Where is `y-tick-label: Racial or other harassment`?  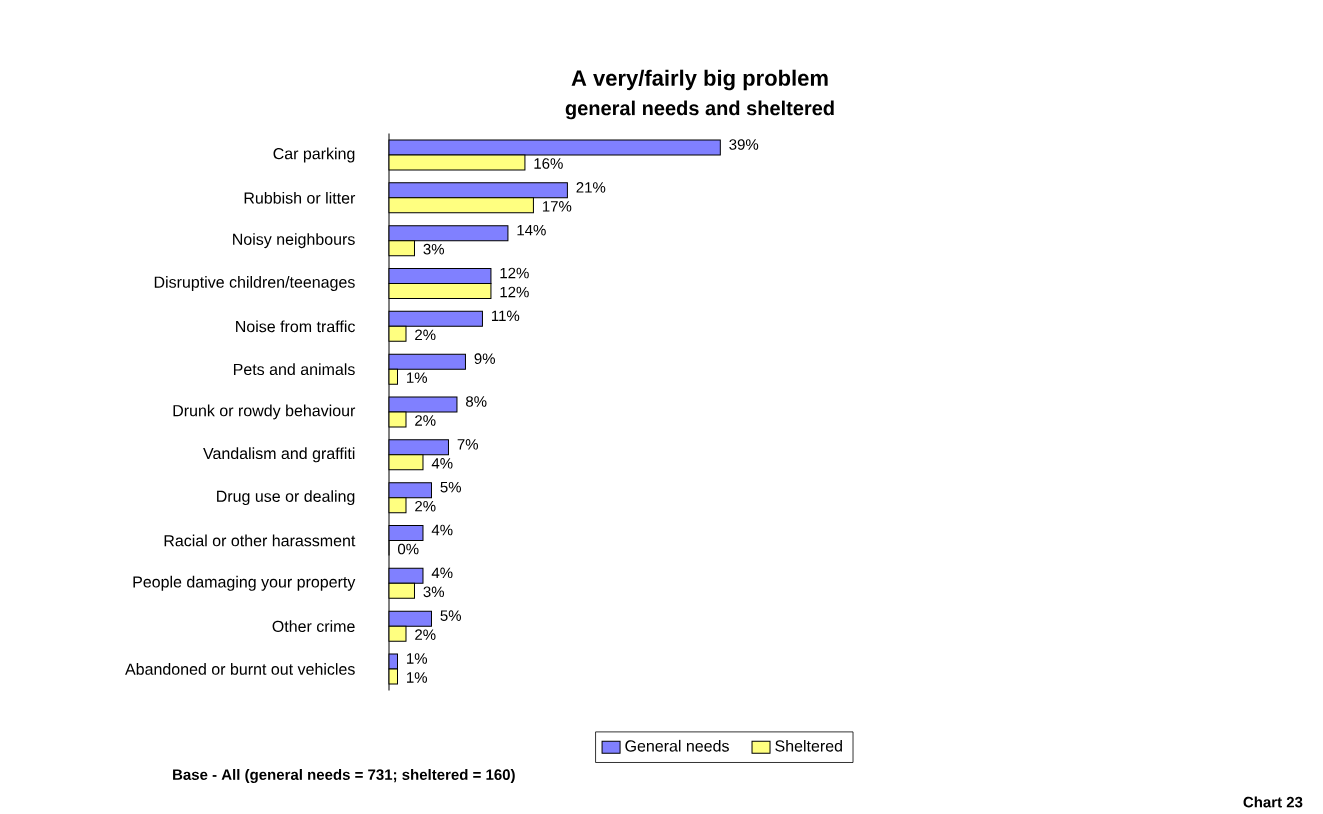 y-tick-label: Racial or other harassment is located at coordinates (260, 540).